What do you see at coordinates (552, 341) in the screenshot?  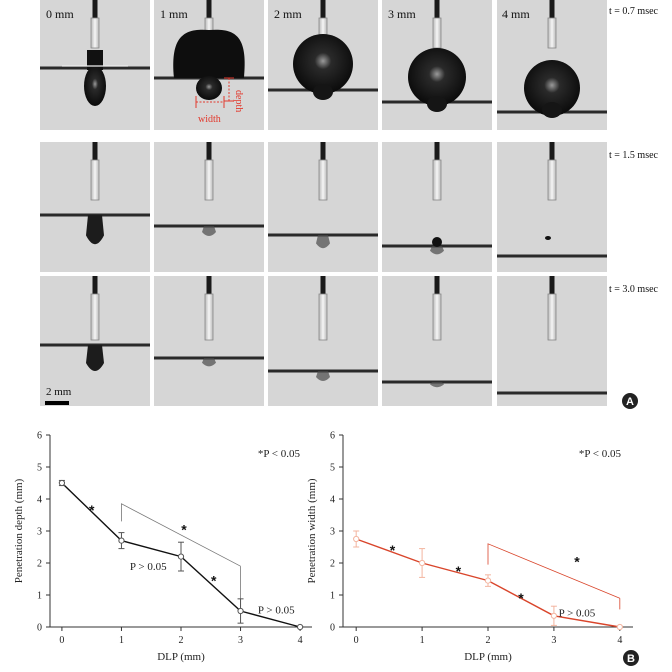 I see `frame-r2-c4` at bounding box center [552, 341].